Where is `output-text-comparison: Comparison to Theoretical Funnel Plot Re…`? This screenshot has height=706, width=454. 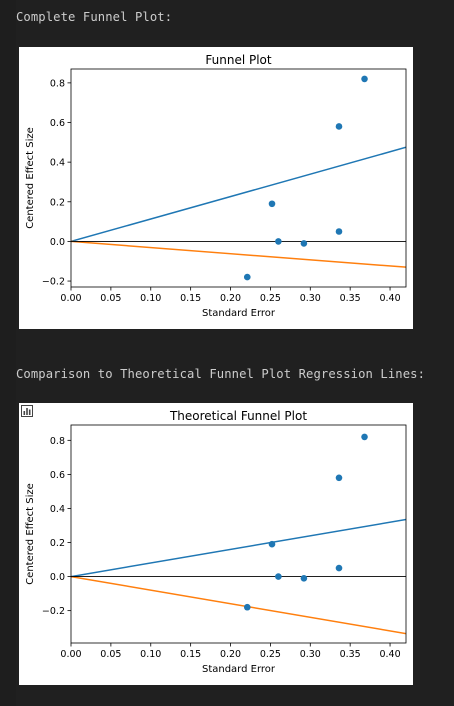 output-text-comparison: Comparison to Theoretical Funnel Plot Re… is located at coordinates (221, 374).